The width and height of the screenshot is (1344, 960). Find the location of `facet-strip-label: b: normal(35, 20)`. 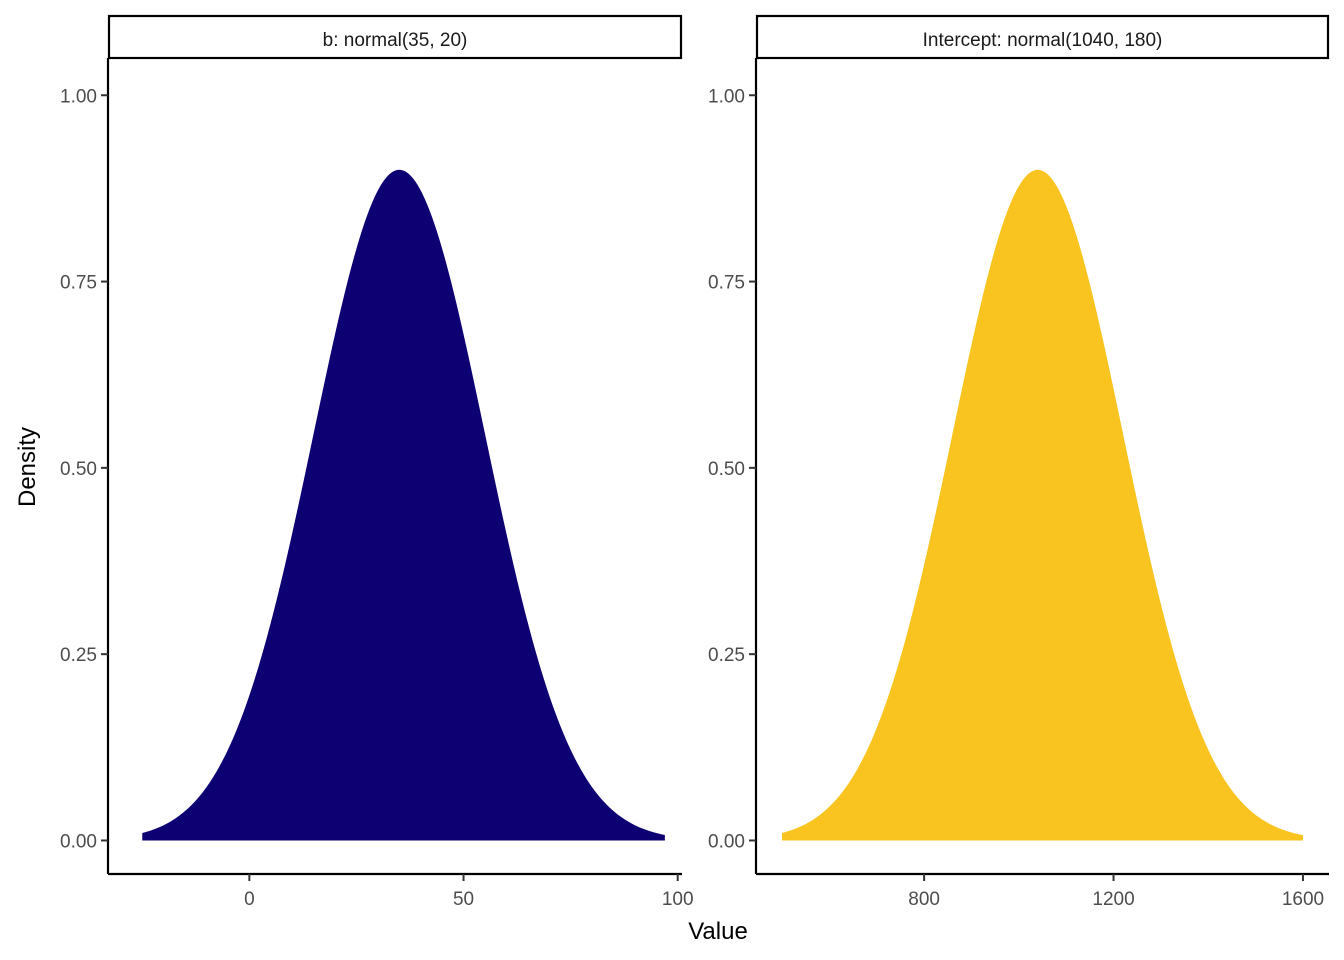

facet-strip-label: b: normal(35, 20) is located at coordinates (395, 40).